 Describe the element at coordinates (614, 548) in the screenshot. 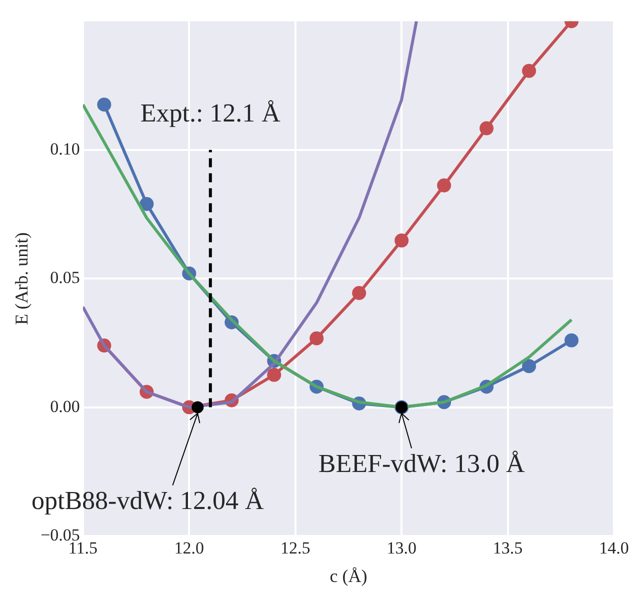

I see `x-tick-label: 14.0` at that location.